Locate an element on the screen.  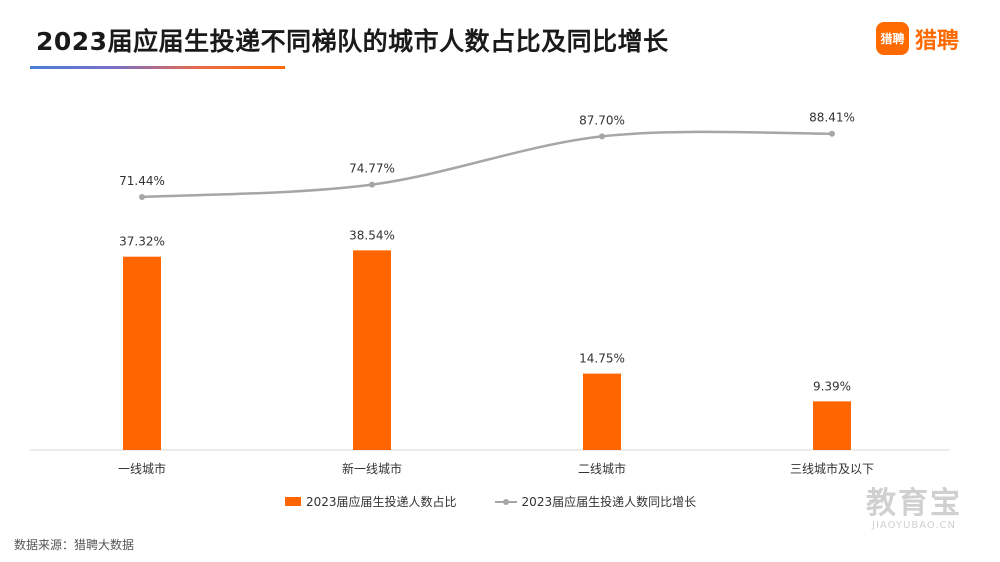
growth-series-line is located at coordinates (487, 164).